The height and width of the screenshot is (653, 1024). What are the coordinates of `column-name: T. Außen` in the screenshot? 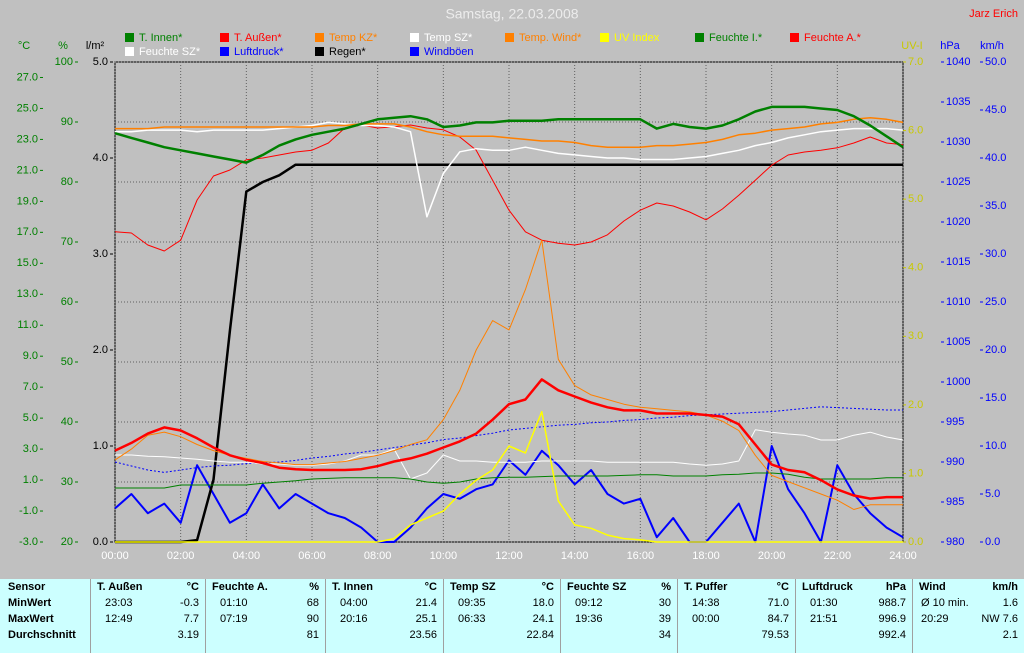 It's located at (120, 587).